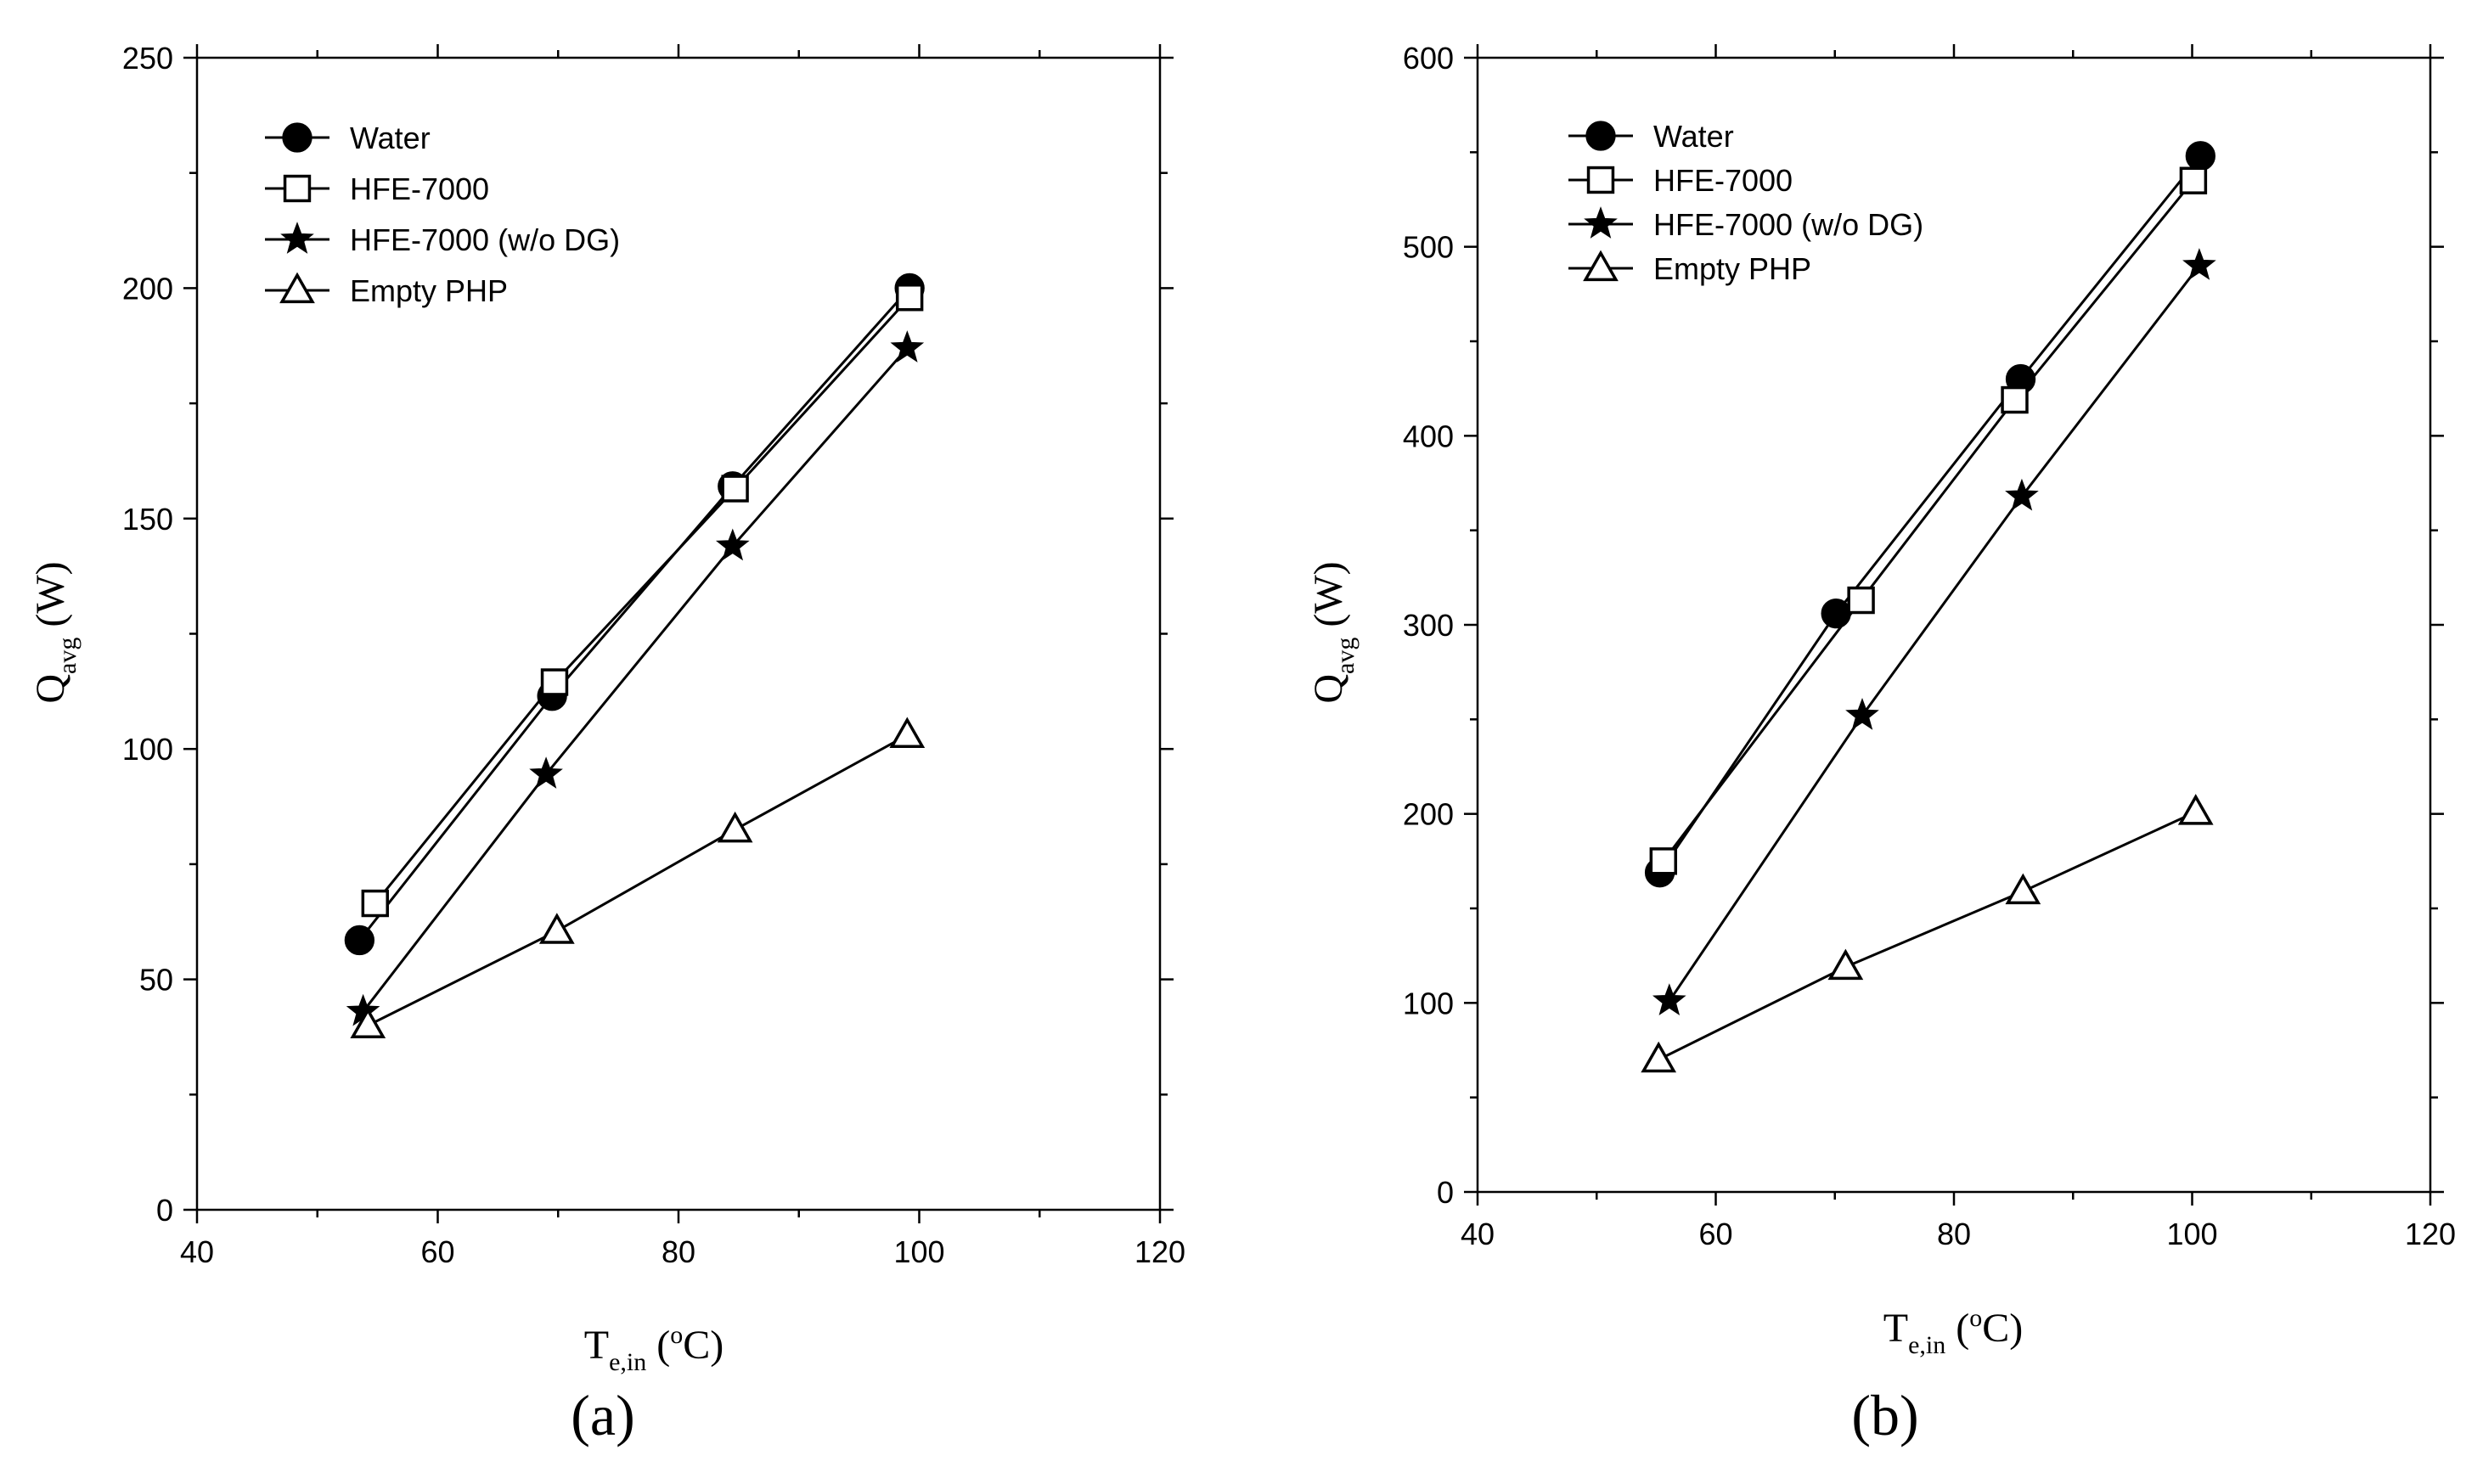  I want to click on panel-label: (a), so click(602, 1415).